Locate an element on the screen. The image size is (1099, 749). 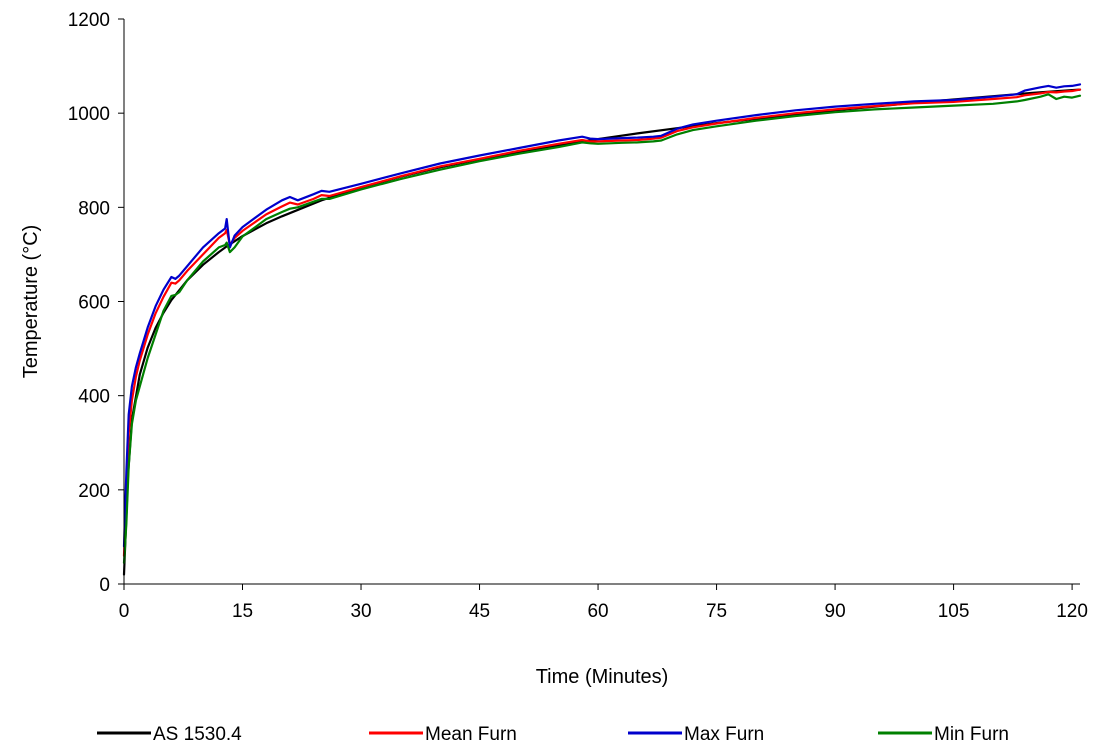
x-tick-label: 105 is located at coordinates (954, 611).